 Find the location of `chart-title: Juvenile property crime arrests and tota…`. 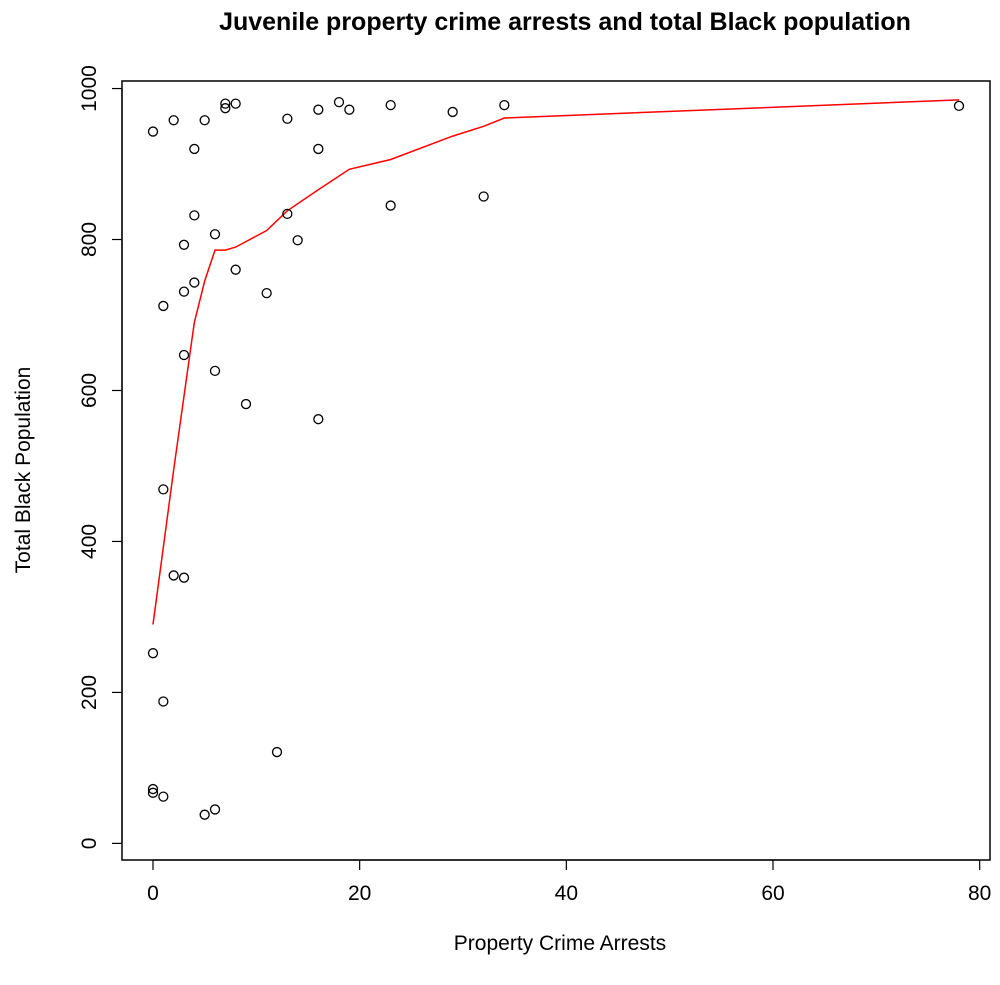

chart-title: Juvenile property crime arrests and tota… is located at coordinates (565, 22).